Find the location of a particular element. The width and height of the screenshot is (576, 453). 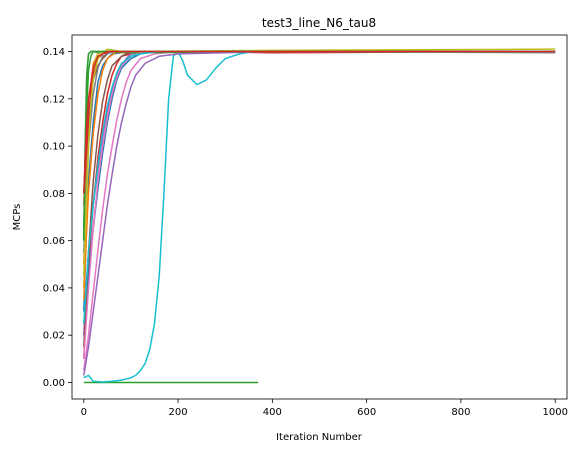

y-tick-label: 0.10 is located at coordinates (54, 147).